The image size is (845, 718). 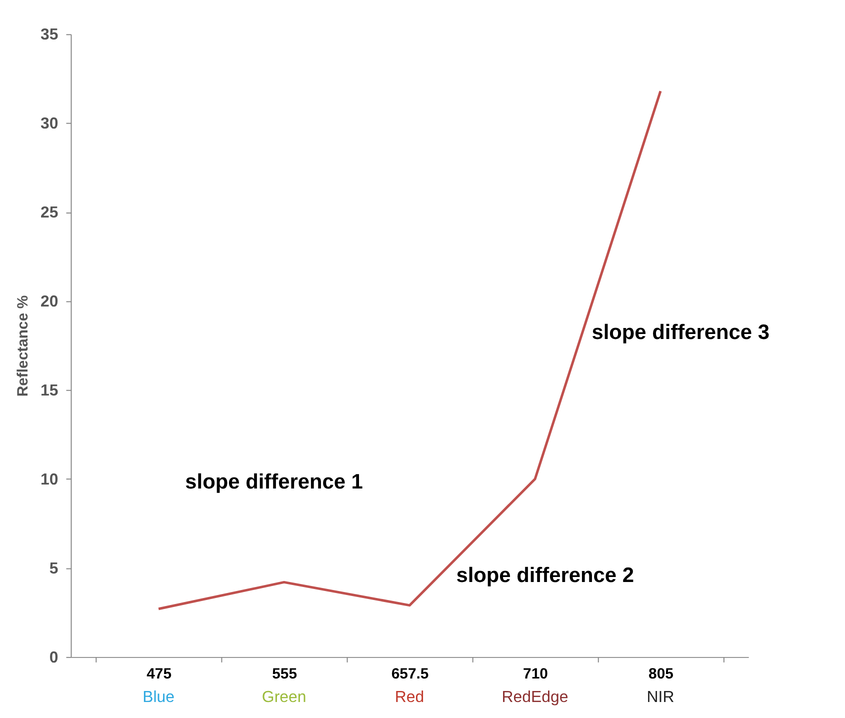 I want to click on x-tick-label: 475, so click(x=159, y=673).